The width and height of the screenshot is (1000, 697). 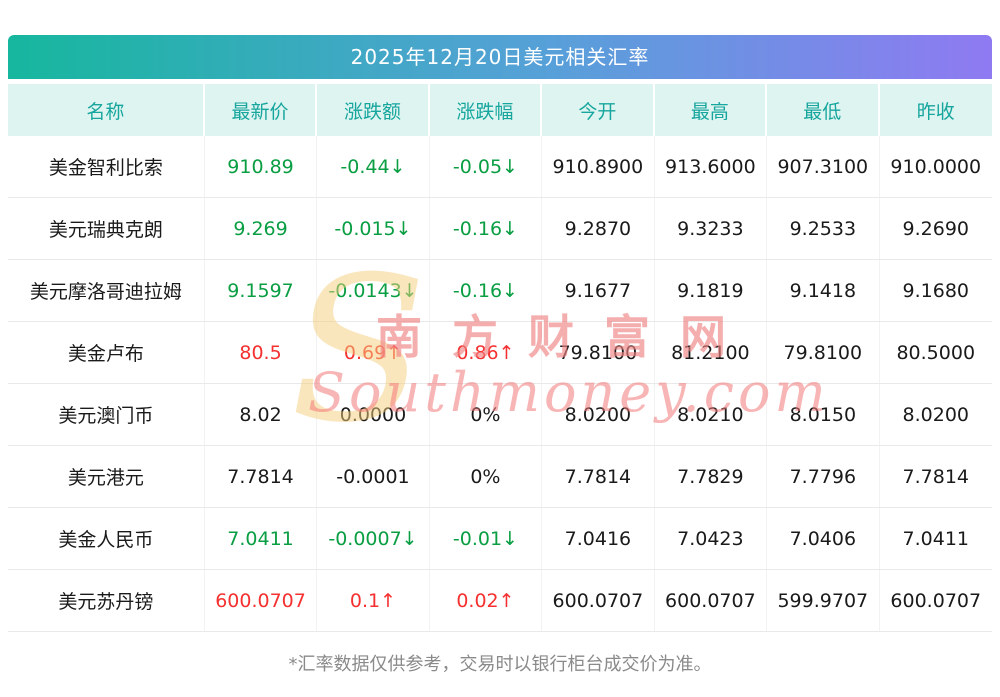 I want to click on cell-prev: 9.1680, so click(x=935, y=290).